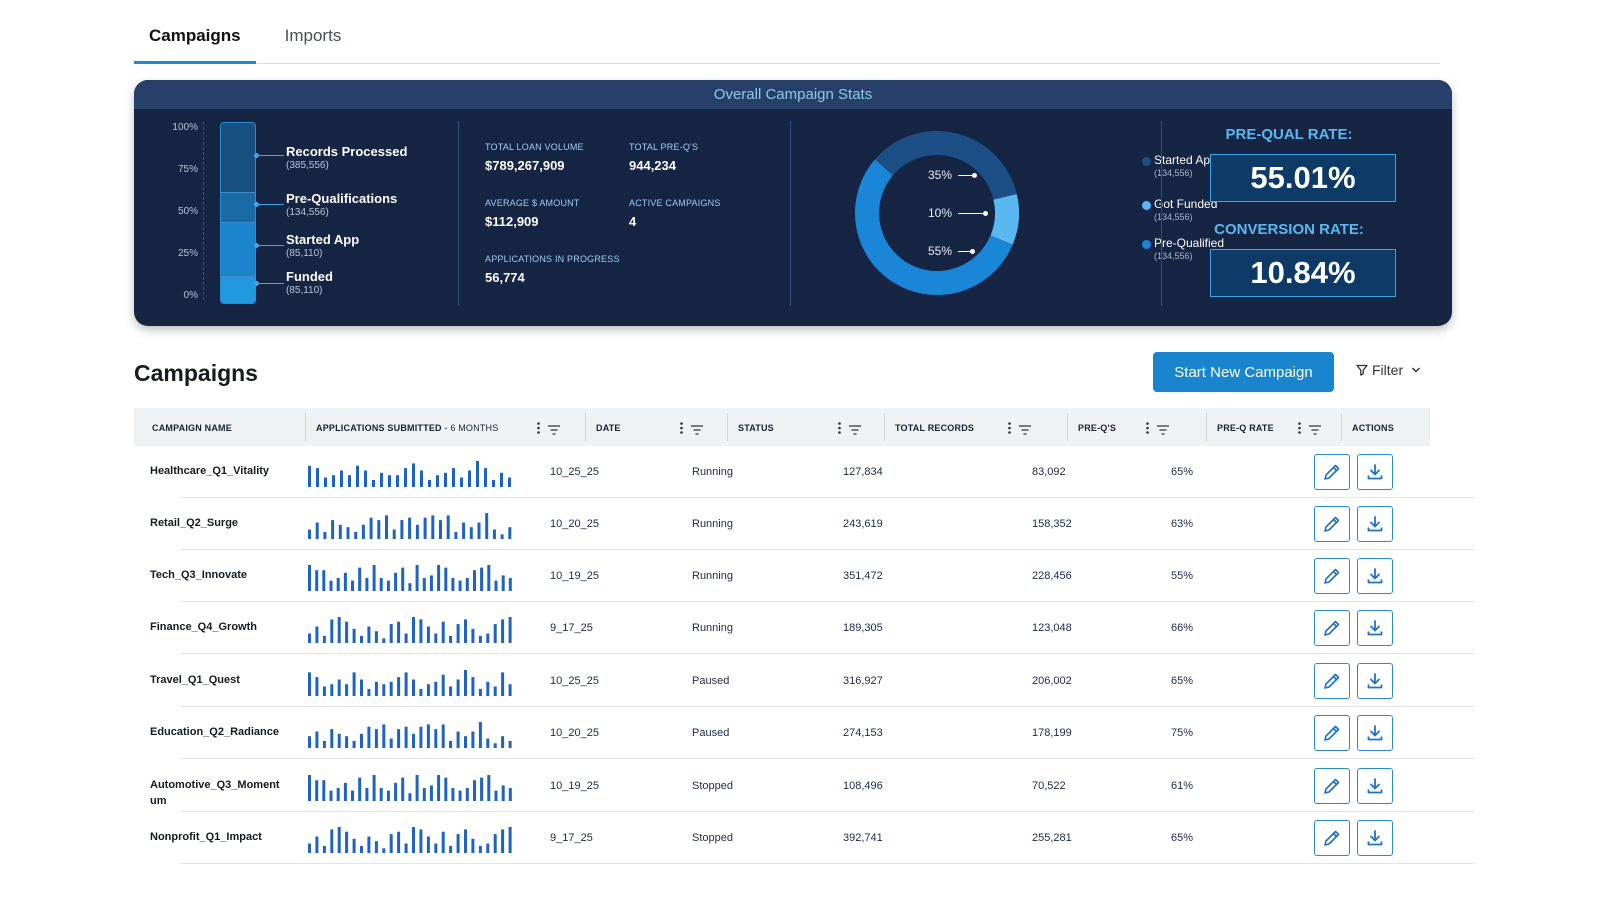 This screenshot has width=1600, height=900. What do you see at coordinates (863, 472) in the screenshot?
I see `campaign-total-records: 127,834` at bounding box center [863, 472].